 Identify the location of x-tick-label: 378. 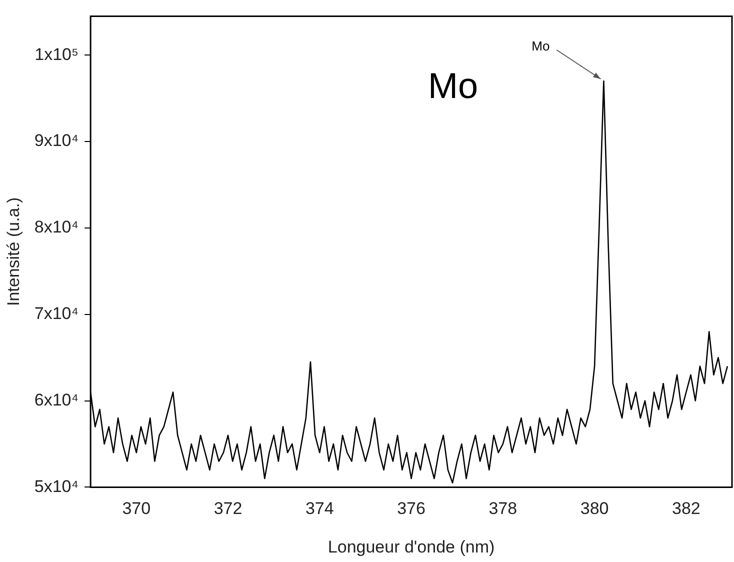
(503, 508).